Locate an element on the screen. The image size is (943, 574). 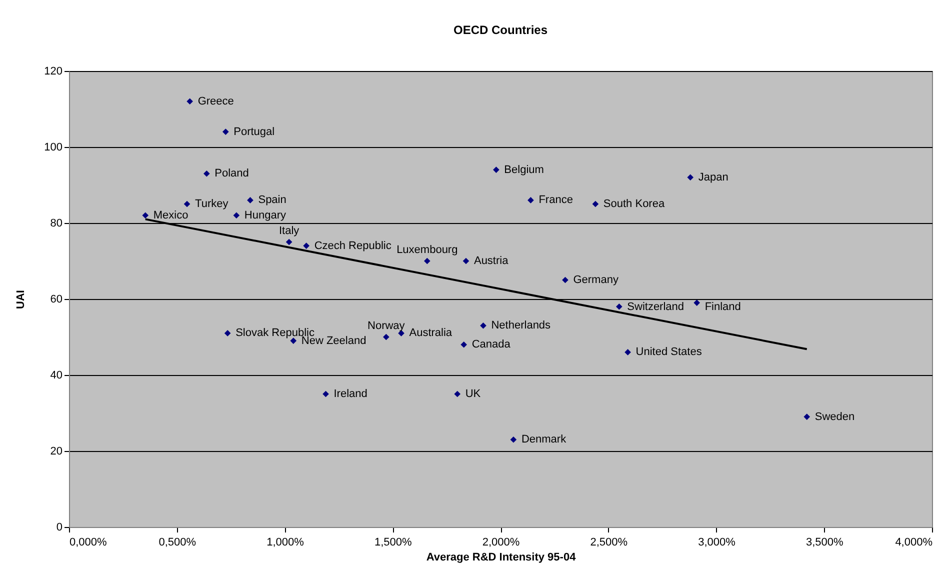
annotation: Denmark is located at coordinates (544, 440).